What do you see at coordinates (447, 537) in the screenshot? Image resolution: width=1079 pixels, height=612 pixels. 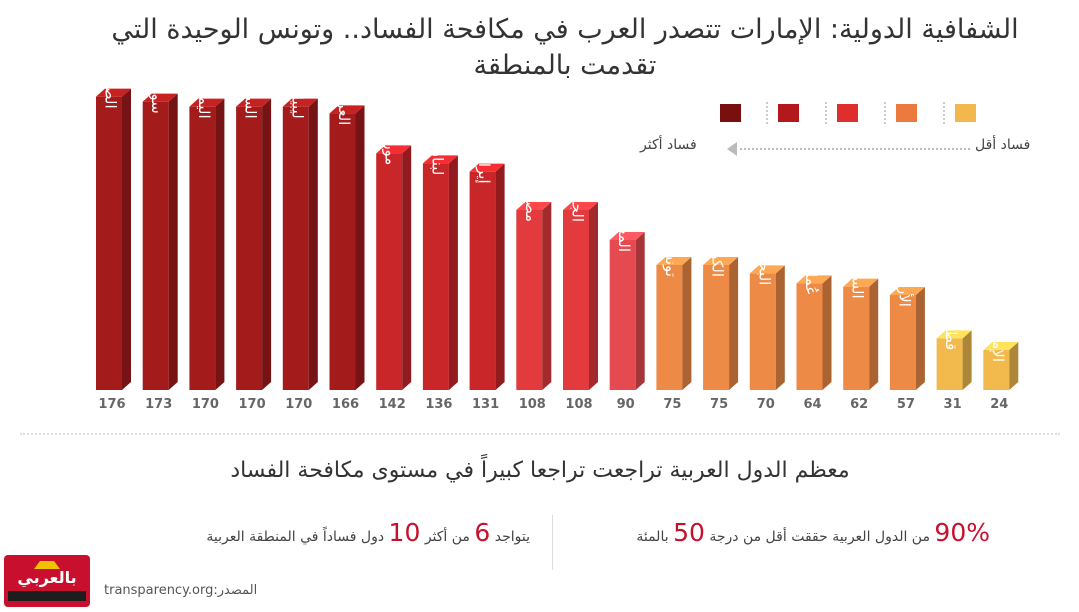 I see `stat-left-mid: من أكثر` at bounding box center [447, 537].